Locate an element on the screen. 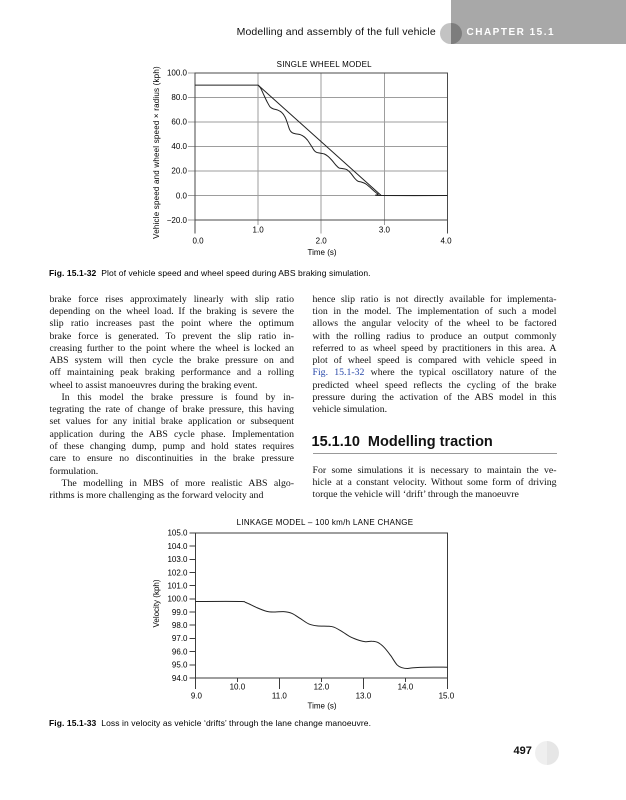  svg-text: 97.0 is located at coordinates (180, 638).